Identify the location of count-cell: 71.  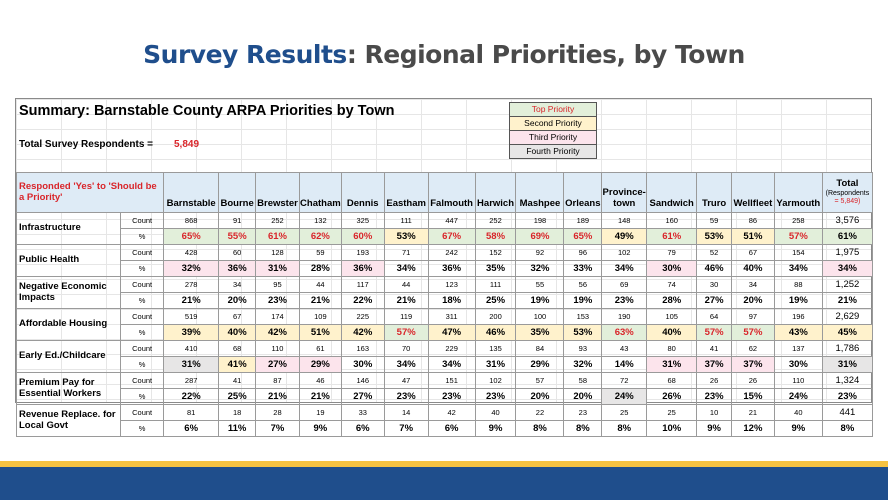
(406, 252).